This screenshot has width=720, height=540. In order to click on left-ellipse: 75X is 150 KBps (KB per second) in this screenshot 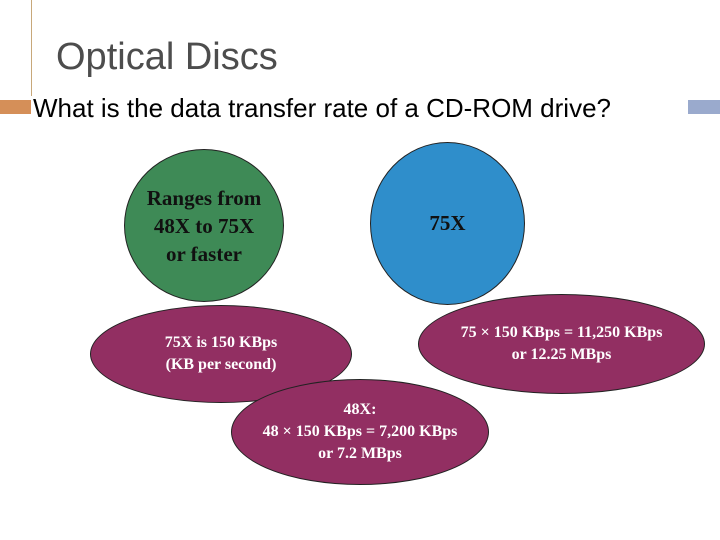, I will do `click(221, 354)`.